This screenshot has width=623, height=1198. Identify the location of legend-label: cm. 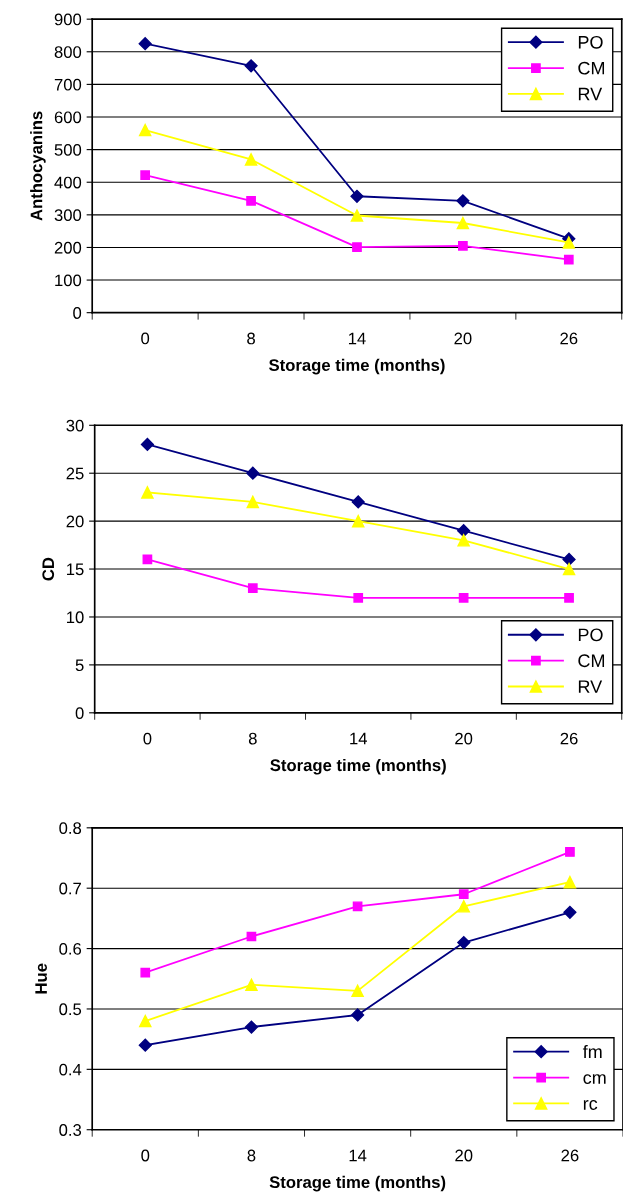
(594, 1079).